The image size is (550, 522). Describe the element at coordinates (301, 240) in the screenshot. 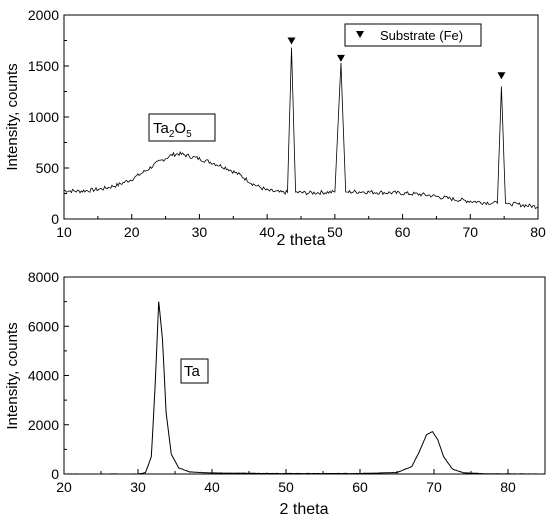

I see `top-x-axis-label: 2 theta` at that location.